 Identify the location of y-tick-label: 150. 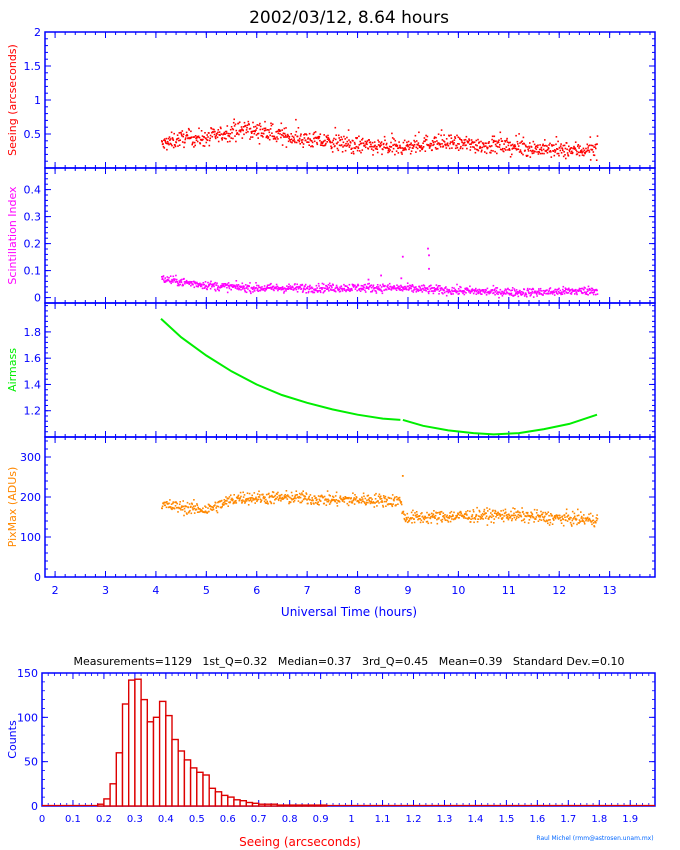
(27, 673).